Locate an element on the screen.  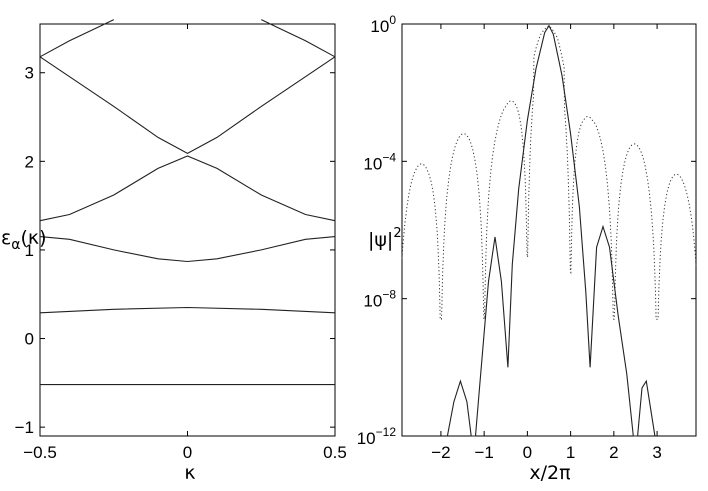
y-tick-label: −1 is located at coordinates (24, 427).